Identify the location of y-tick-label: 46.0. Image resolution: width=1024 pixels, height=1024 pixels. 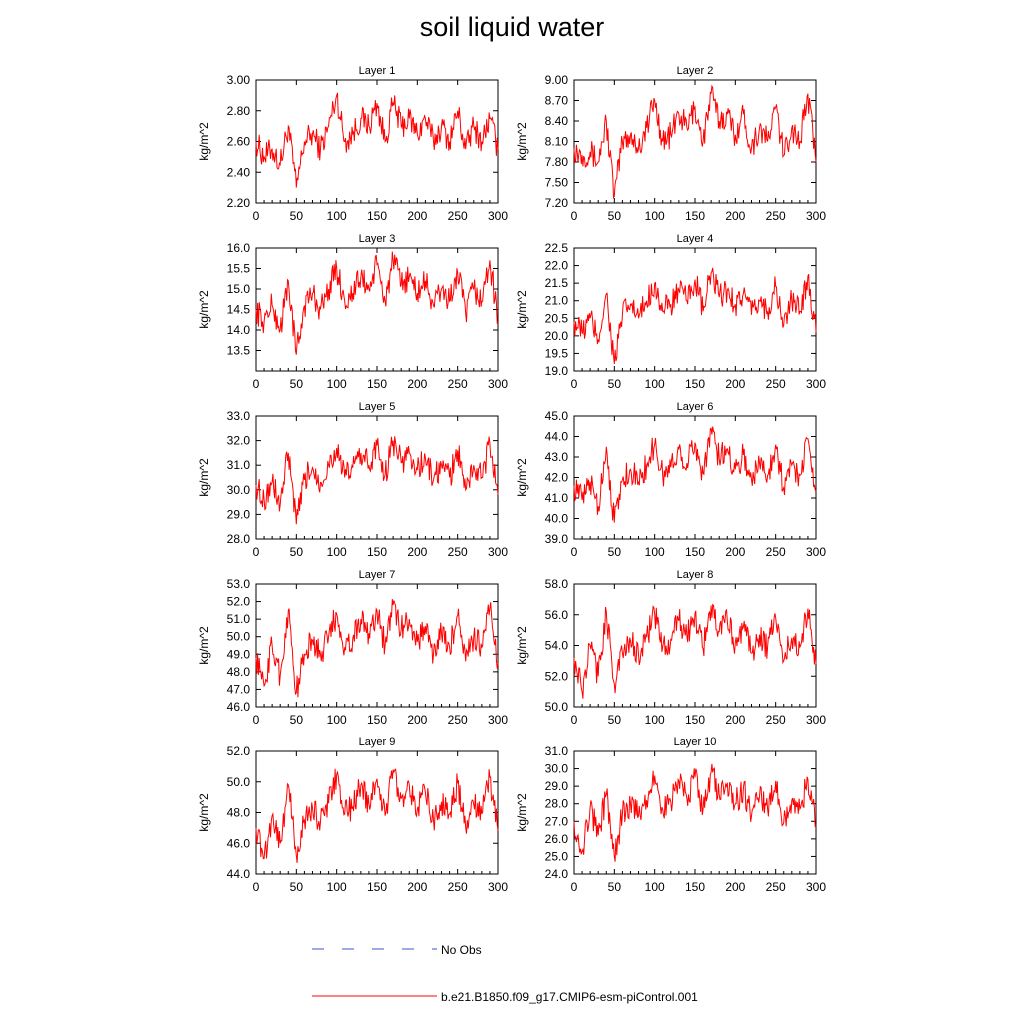
(239, 707).